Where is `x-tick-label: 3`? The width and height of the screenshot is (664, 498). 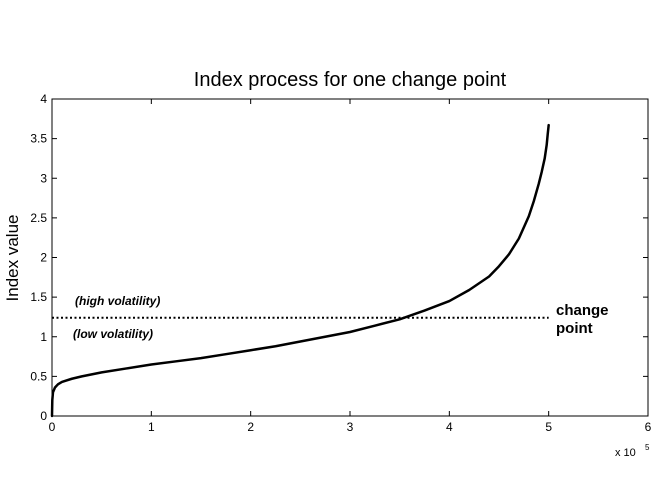
x-tick-label: 3 is located at coordinates (350, 427).